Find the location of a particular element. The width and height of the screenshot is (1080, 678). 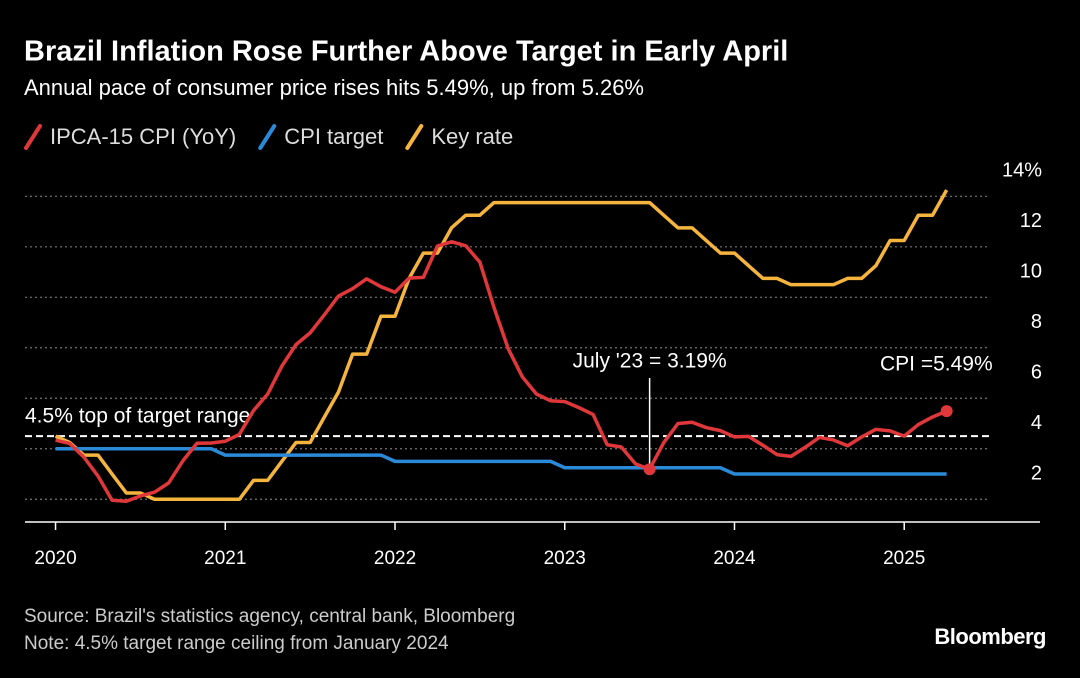

brand: Bloomberg is located at coordinates (990, 636).